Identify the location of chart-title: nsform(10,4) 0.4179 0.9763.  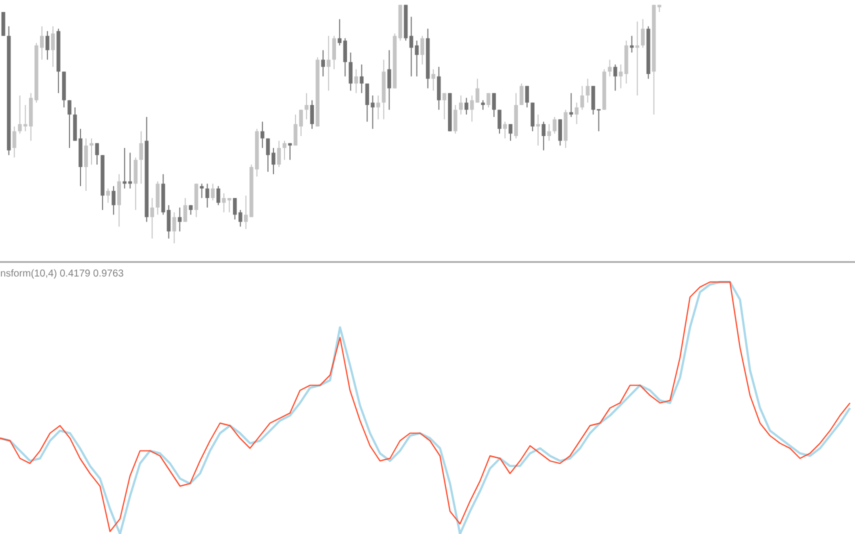
(62, 274).